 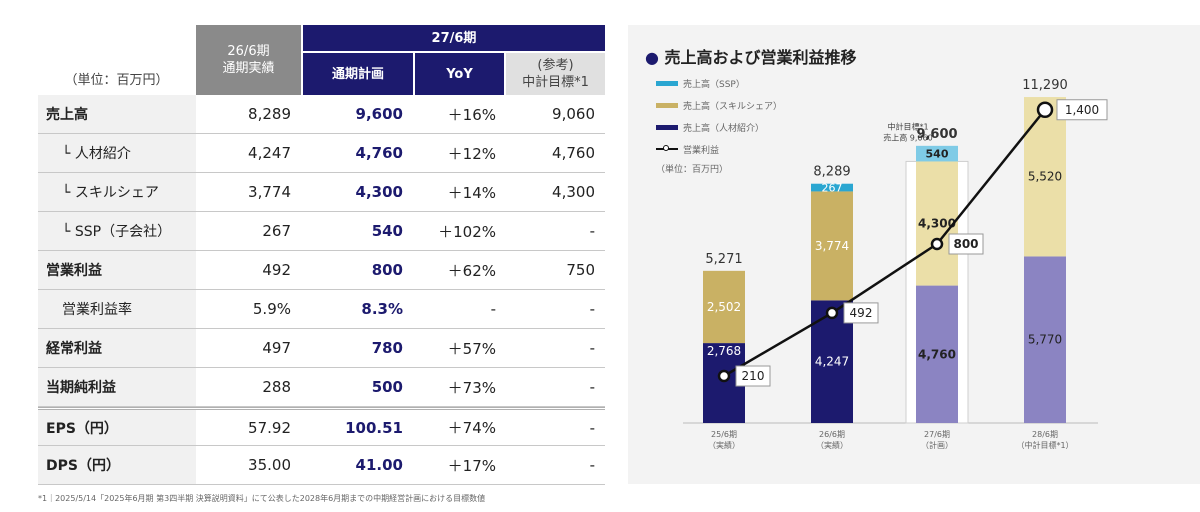 I want to click on header-reference: (参考) 中計目標*1, so click(x=555, y=74).